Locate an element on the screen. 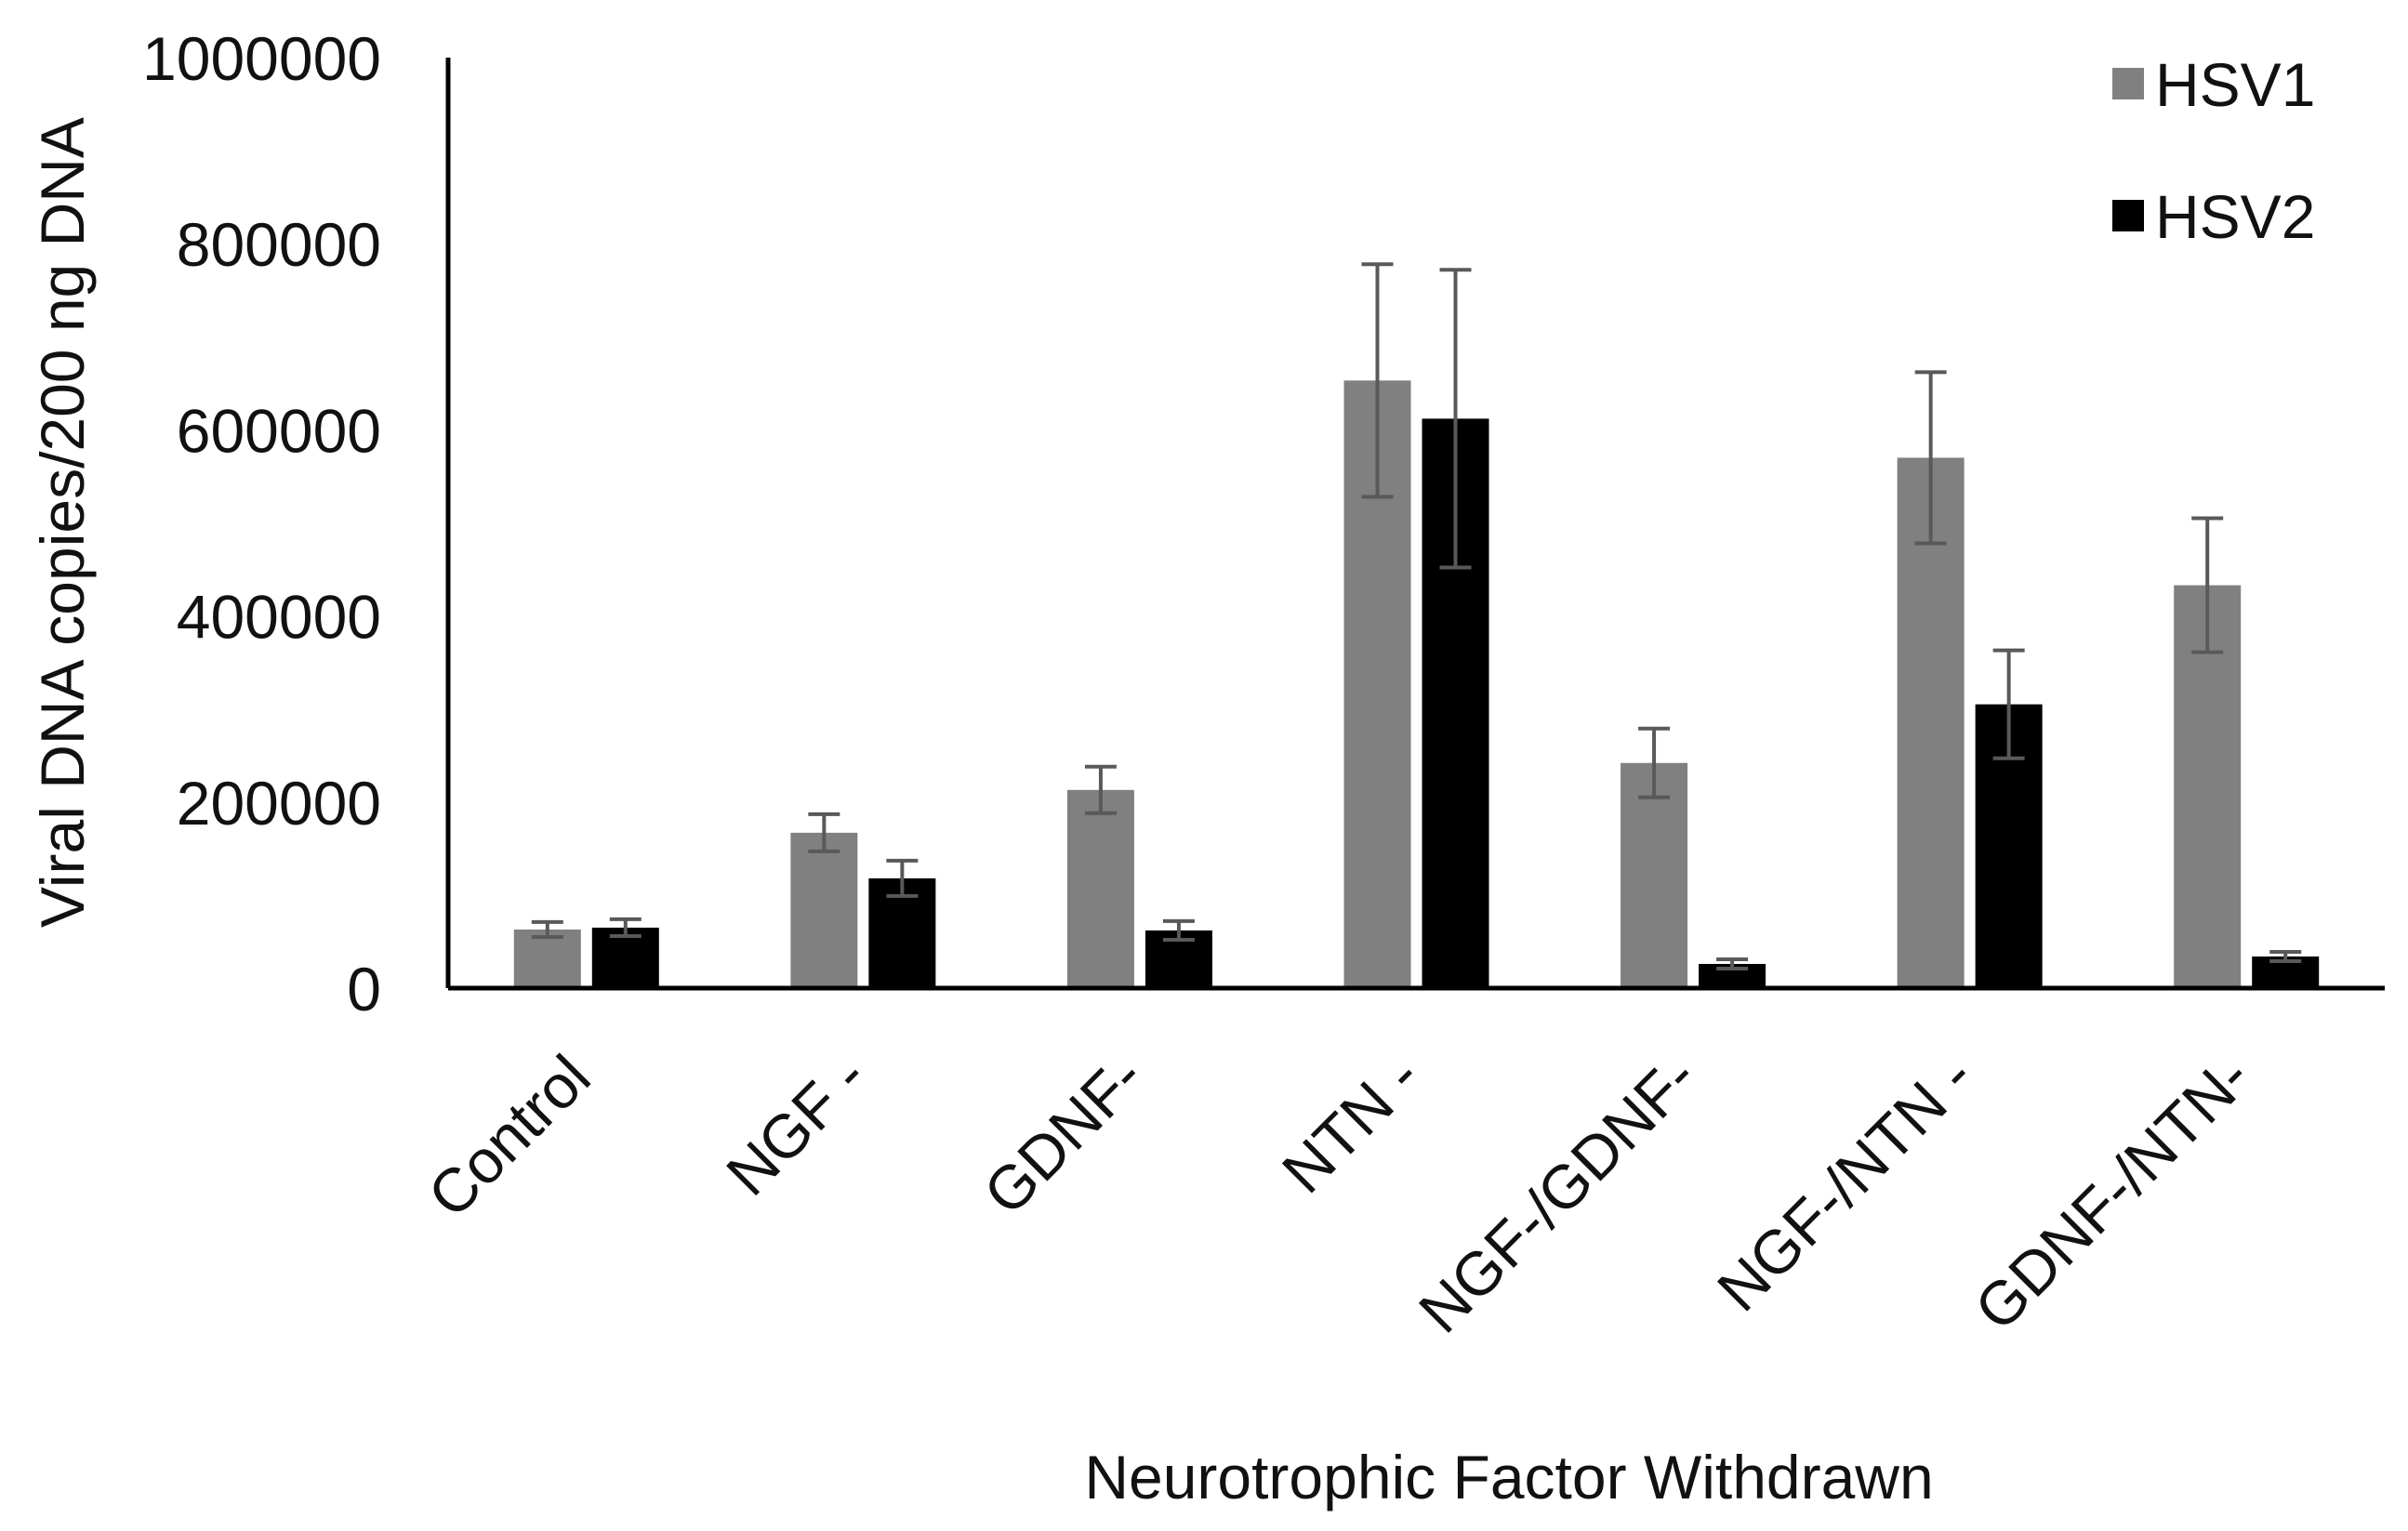 Image resolution: width=2408 pixels, height=1531 pixels. x-category-label: NGF-/NTN - is located at coordinates (1845, 1183).